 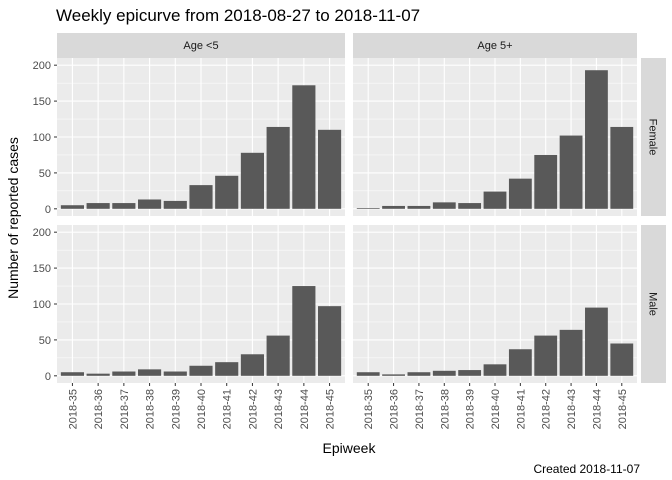 I want to click on facet-strip-female: Female, so click(x=653, y=137).